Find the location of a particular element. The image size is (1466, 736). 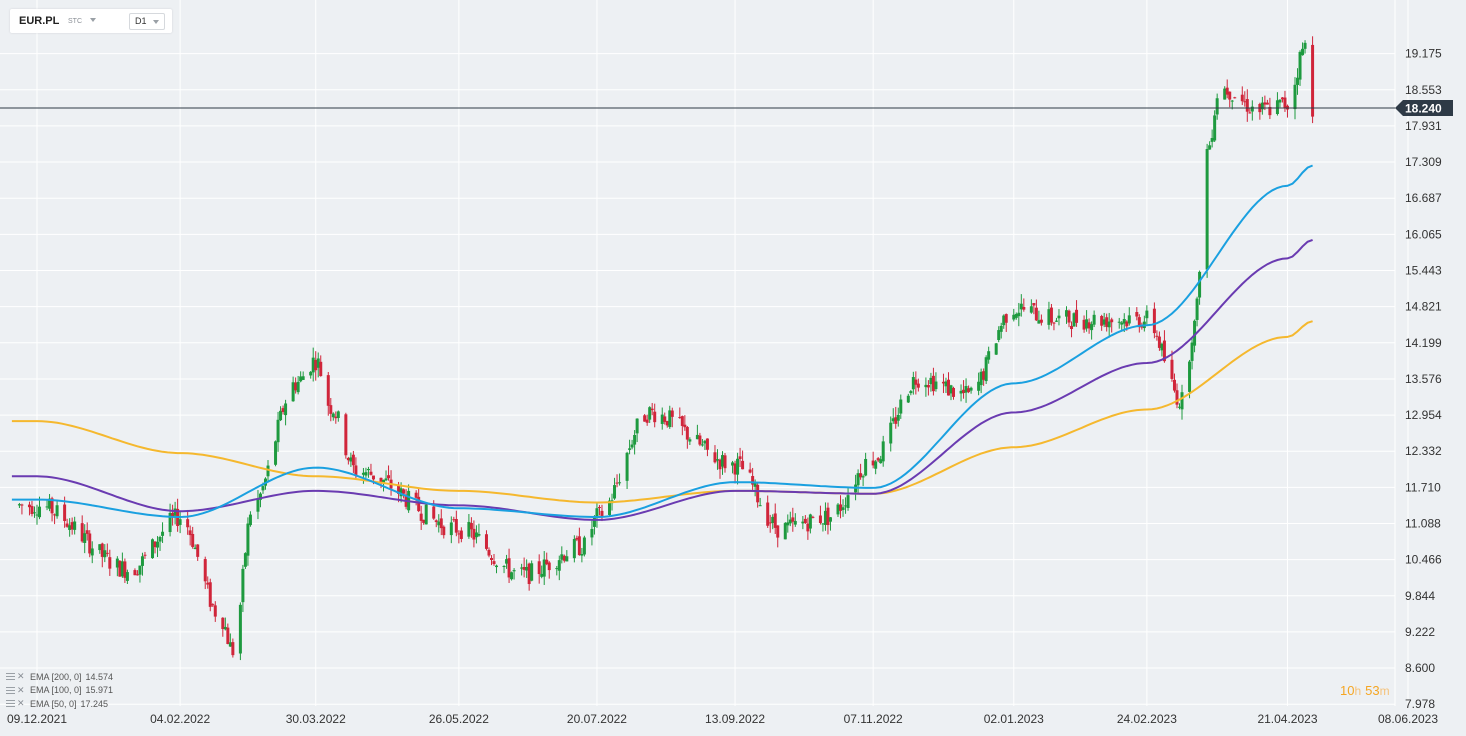

legend-item: ✕ EMA [200, 0] 14.574 is located at coordinates (59, 677).